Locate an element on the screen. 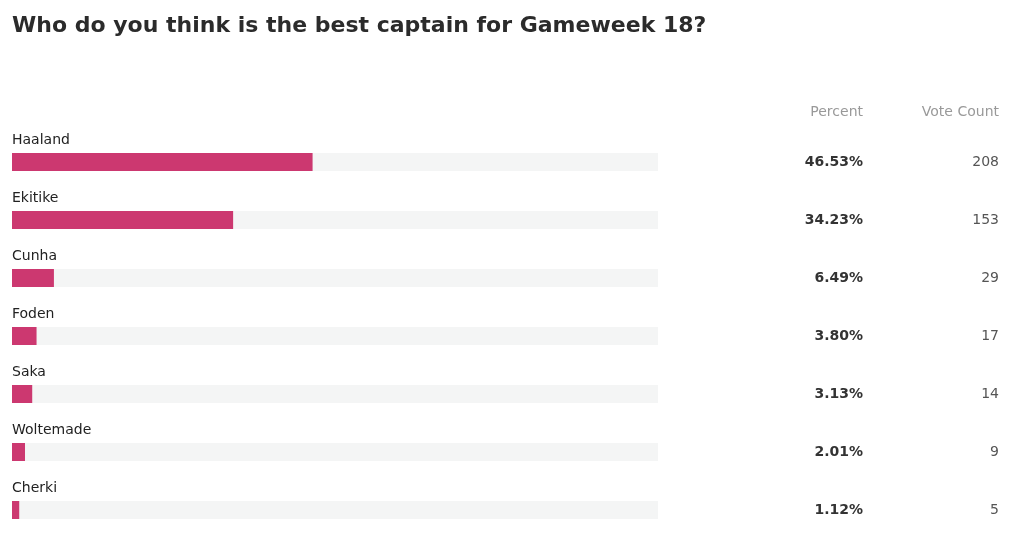  text: 208 is located at coordinates (985, 161).